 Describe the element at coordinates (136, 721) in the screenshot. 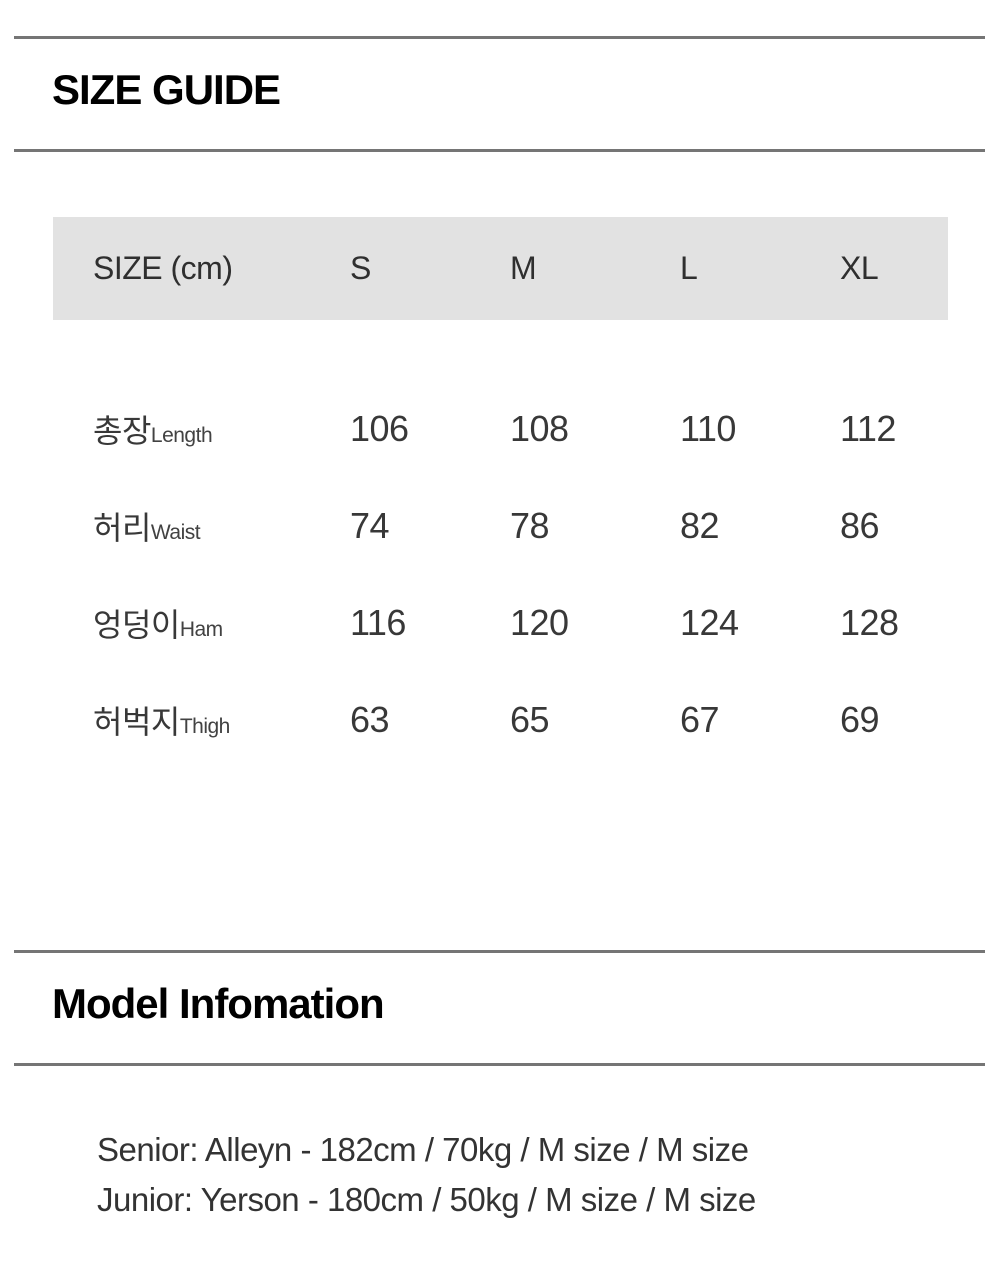

I see `row-label-korean: 허벅지` at that location.